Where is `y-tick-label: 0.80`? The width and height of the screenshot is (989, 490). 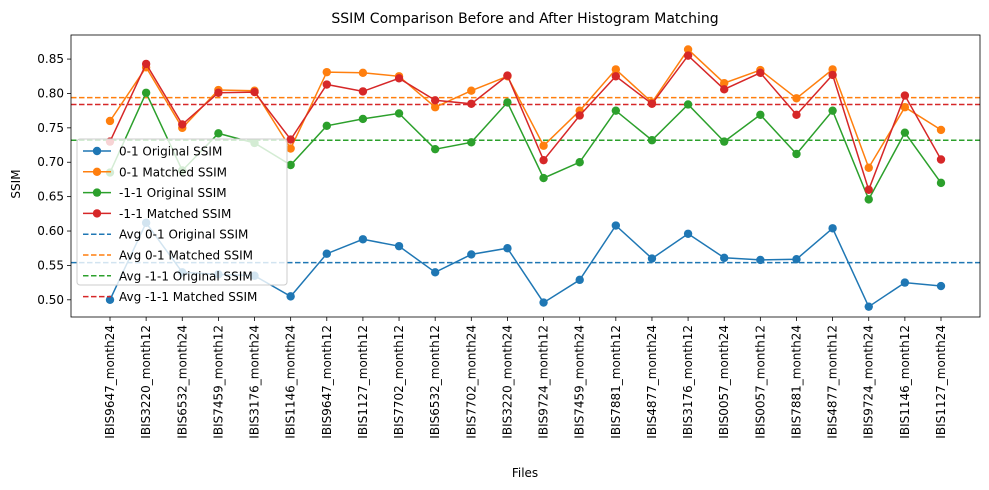
y-tick-label: 0.80 is located at coordinates (50, 93).